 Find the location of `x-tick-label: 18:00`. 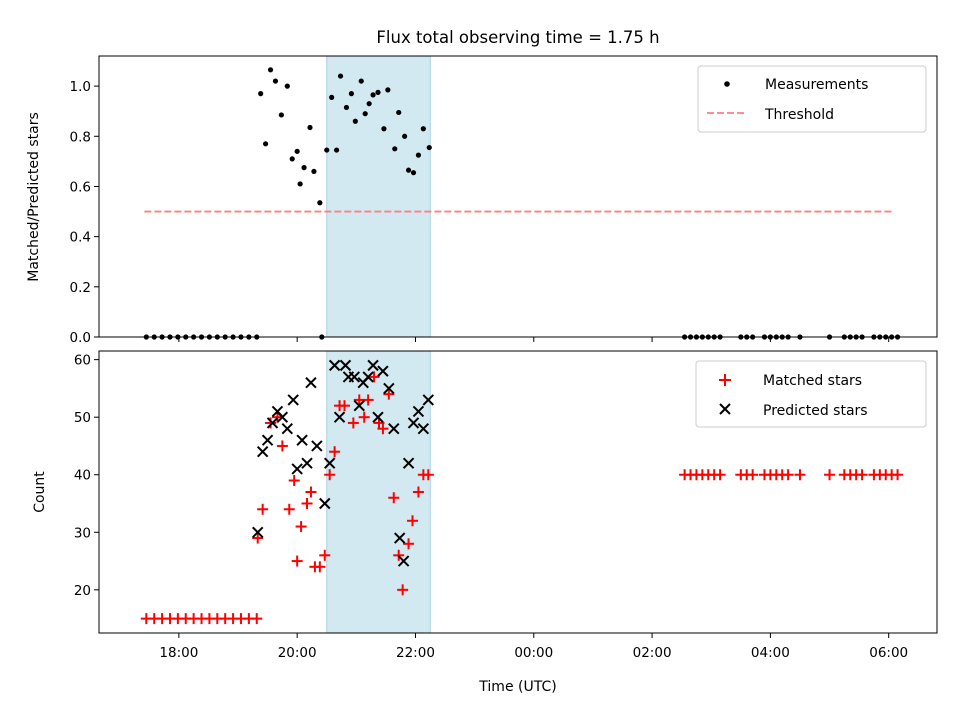

x-tick-label: 18:00 is located at coordinates (178, 653).